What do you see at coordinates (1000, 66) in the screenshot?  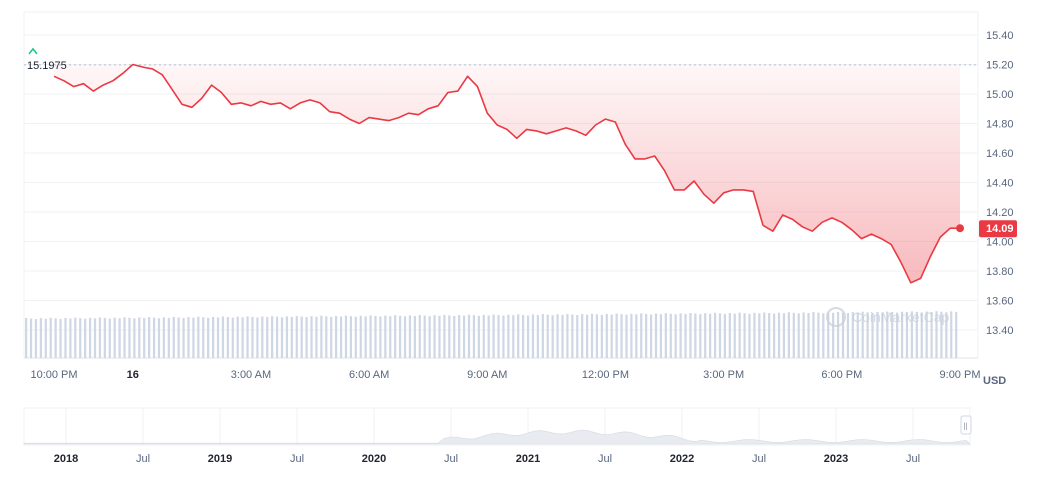 I see `y-tick-label: 15.20` at bounding box center [1000, 66].